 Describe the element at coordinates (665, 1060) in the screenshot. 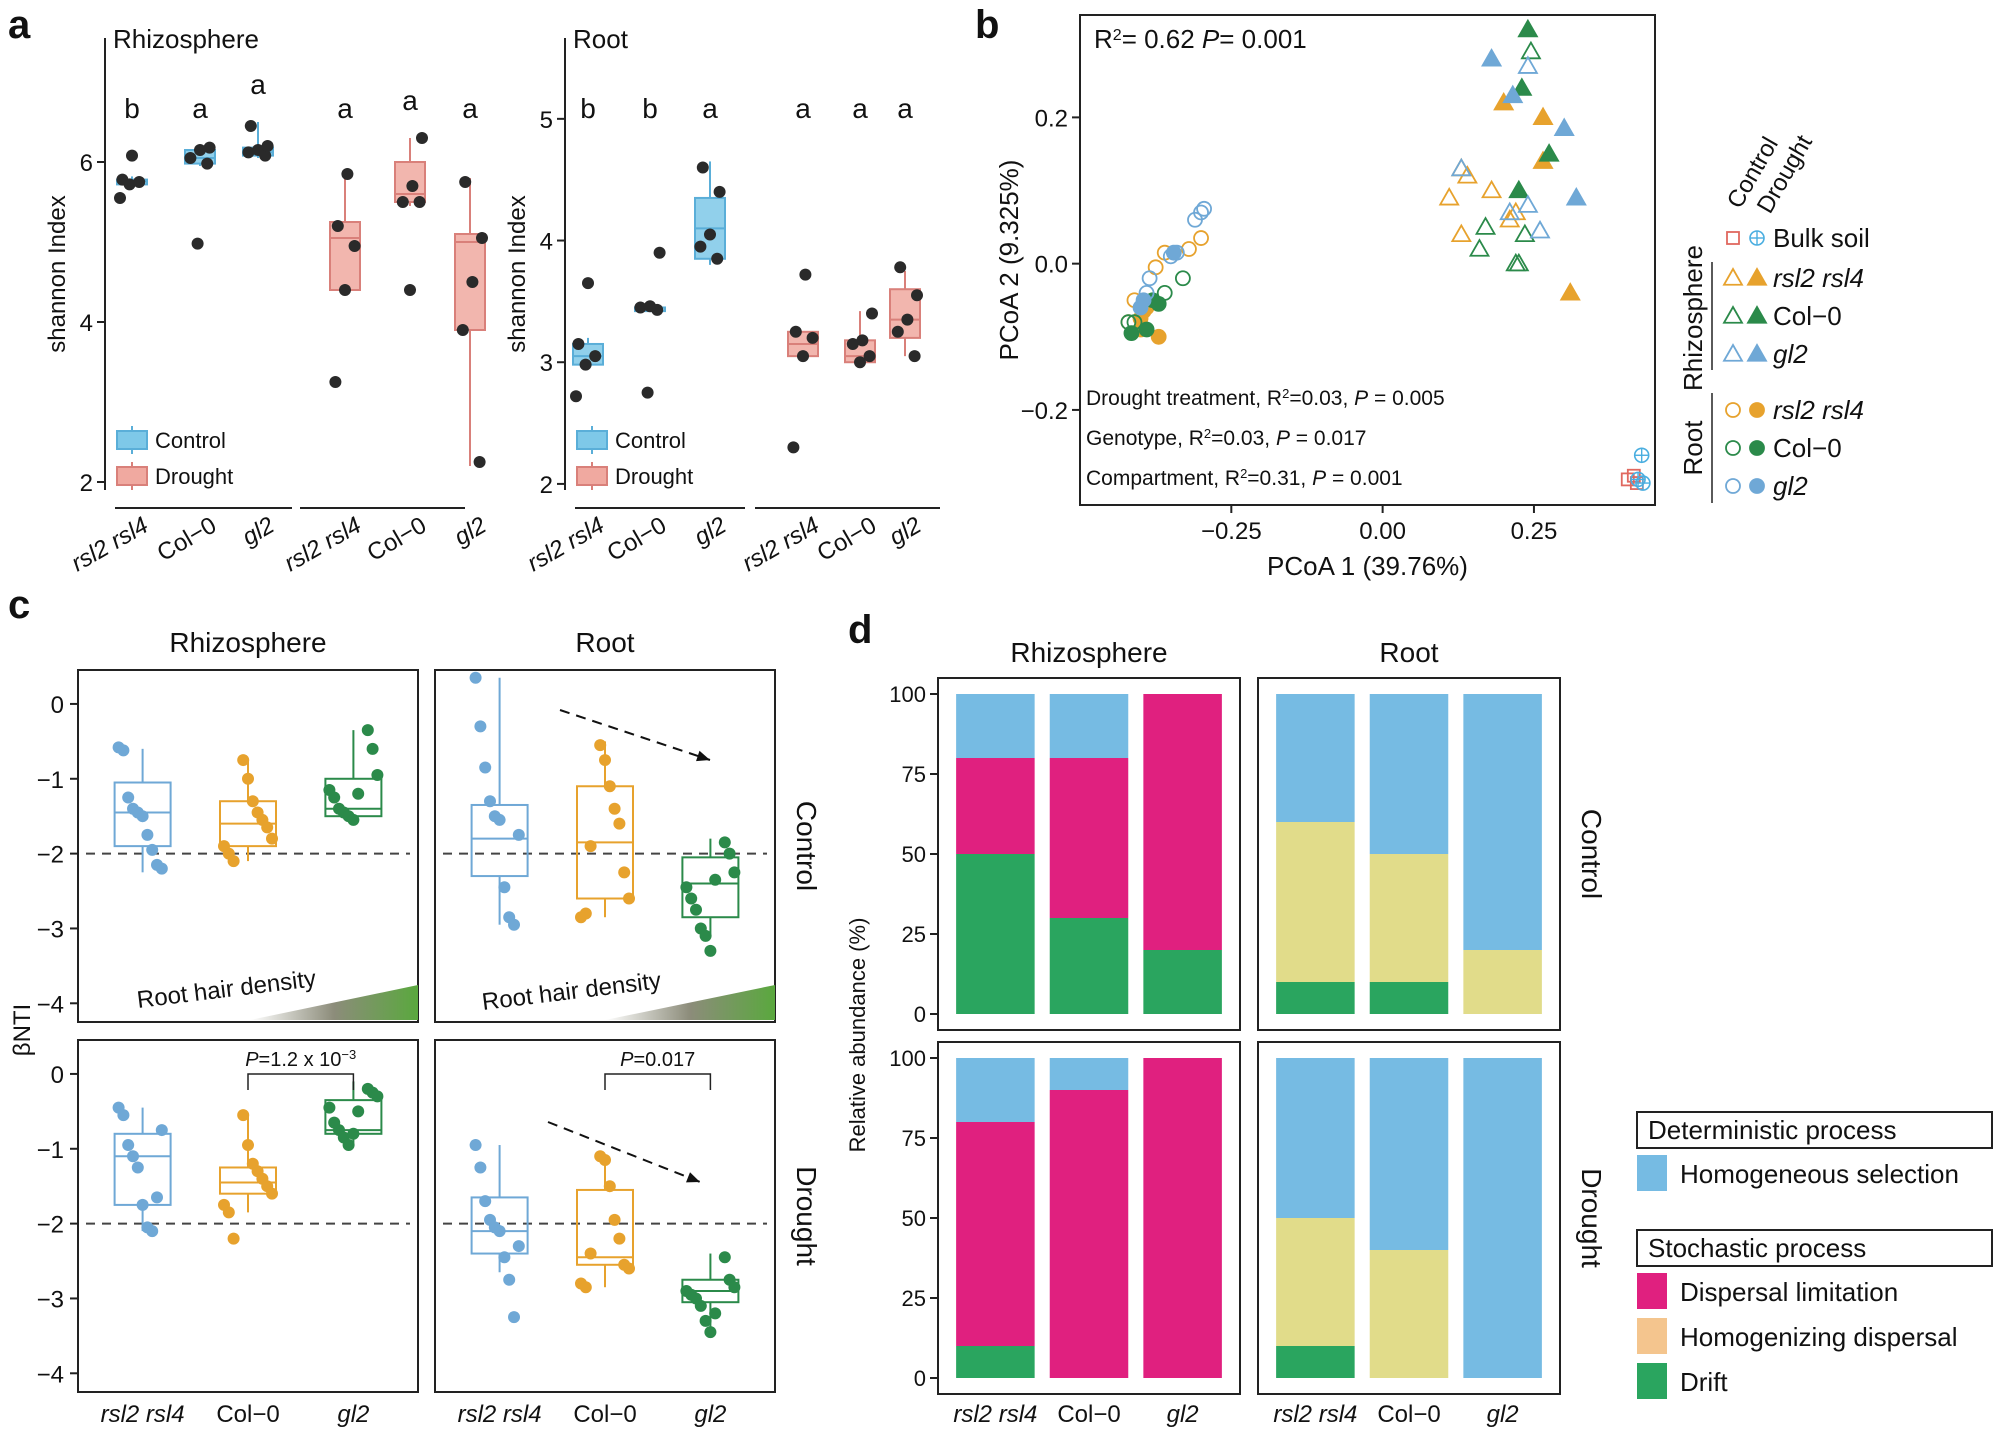

I see `pvalue-value: =0.017` at that location.